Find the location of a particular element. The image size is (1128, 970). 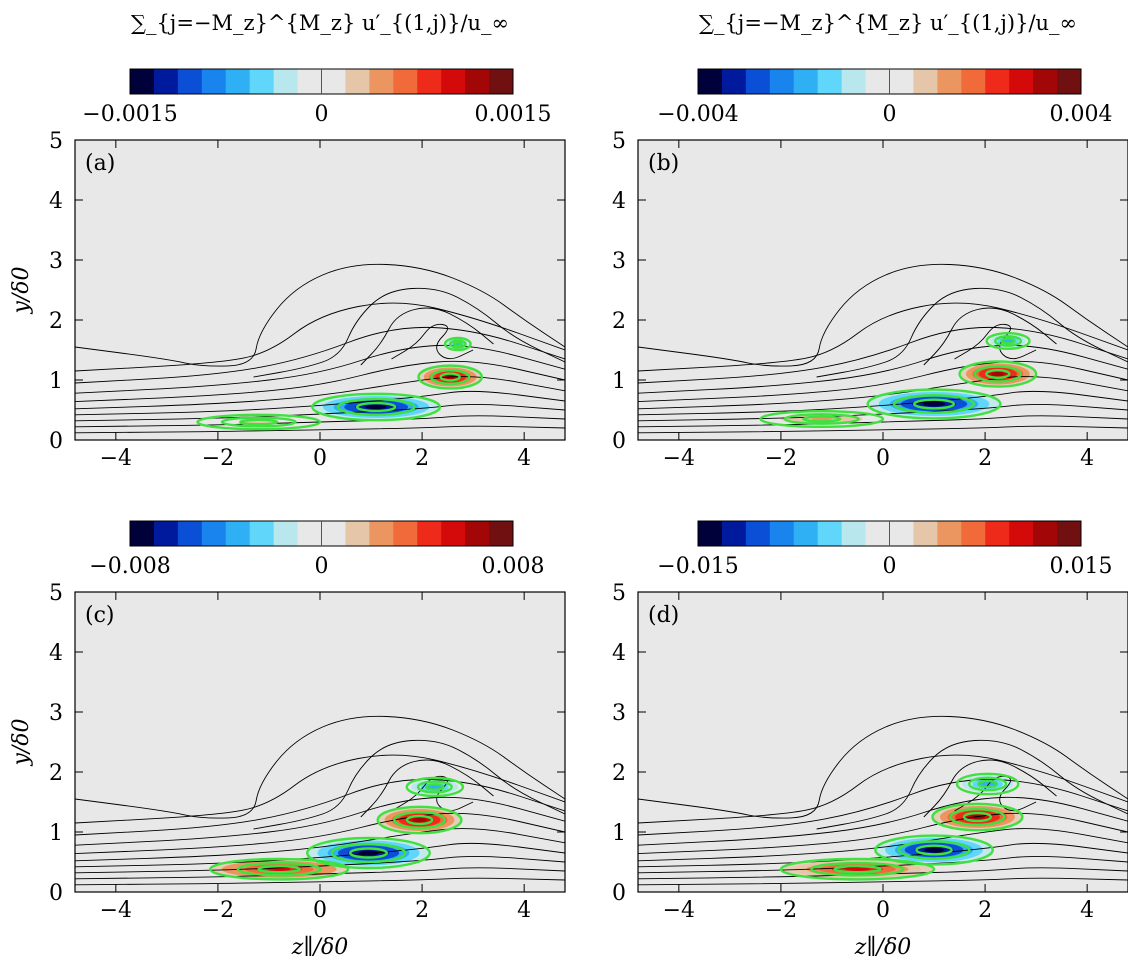

x-axis-label: z∥/δ0 is located at coordinates (319, 947).